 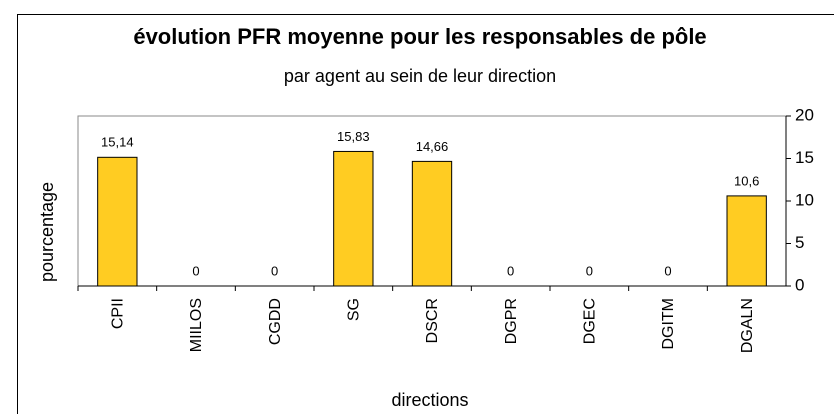 What do you see at coordinates (804, 114) in the screenshot?
I see `y-tick-label: 20` at bounding box center [804, 114].